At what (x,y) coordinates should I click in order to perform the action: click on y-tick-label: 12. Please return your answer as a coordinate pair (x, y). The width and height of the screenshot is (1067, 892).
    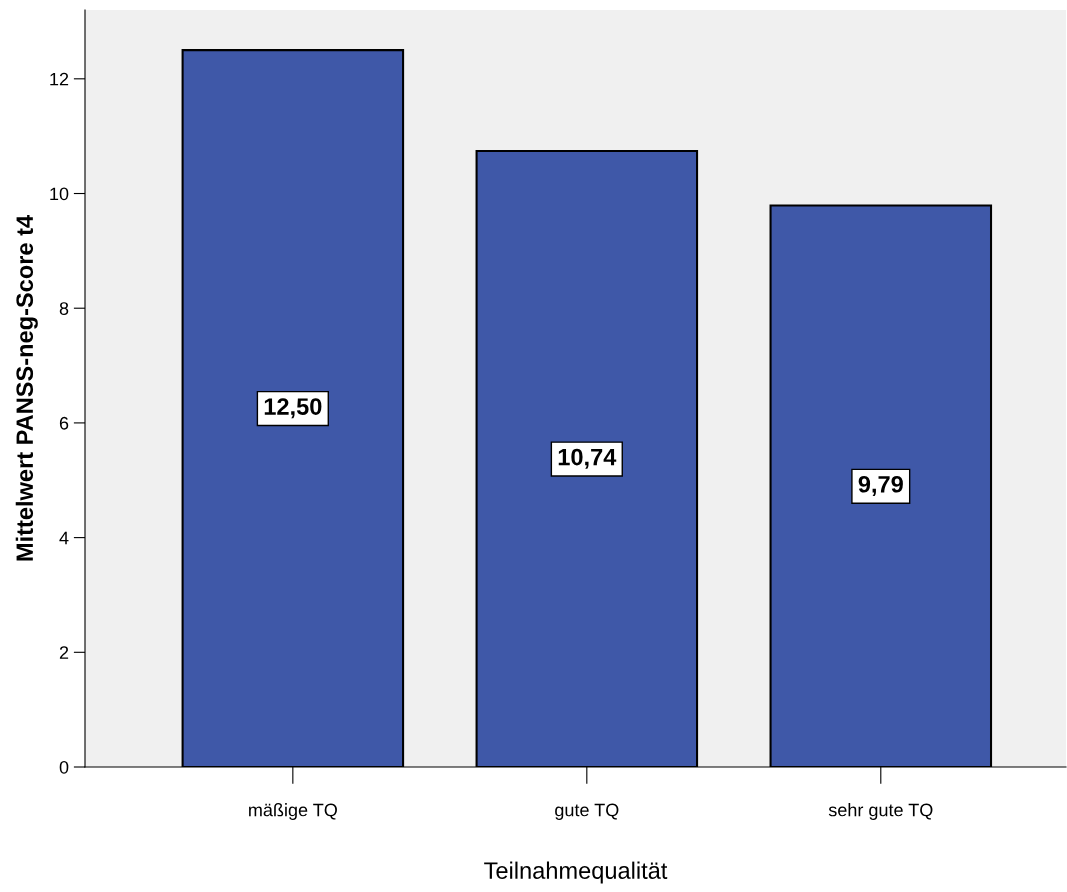
    Looking at the image, I should click on (59, 79).